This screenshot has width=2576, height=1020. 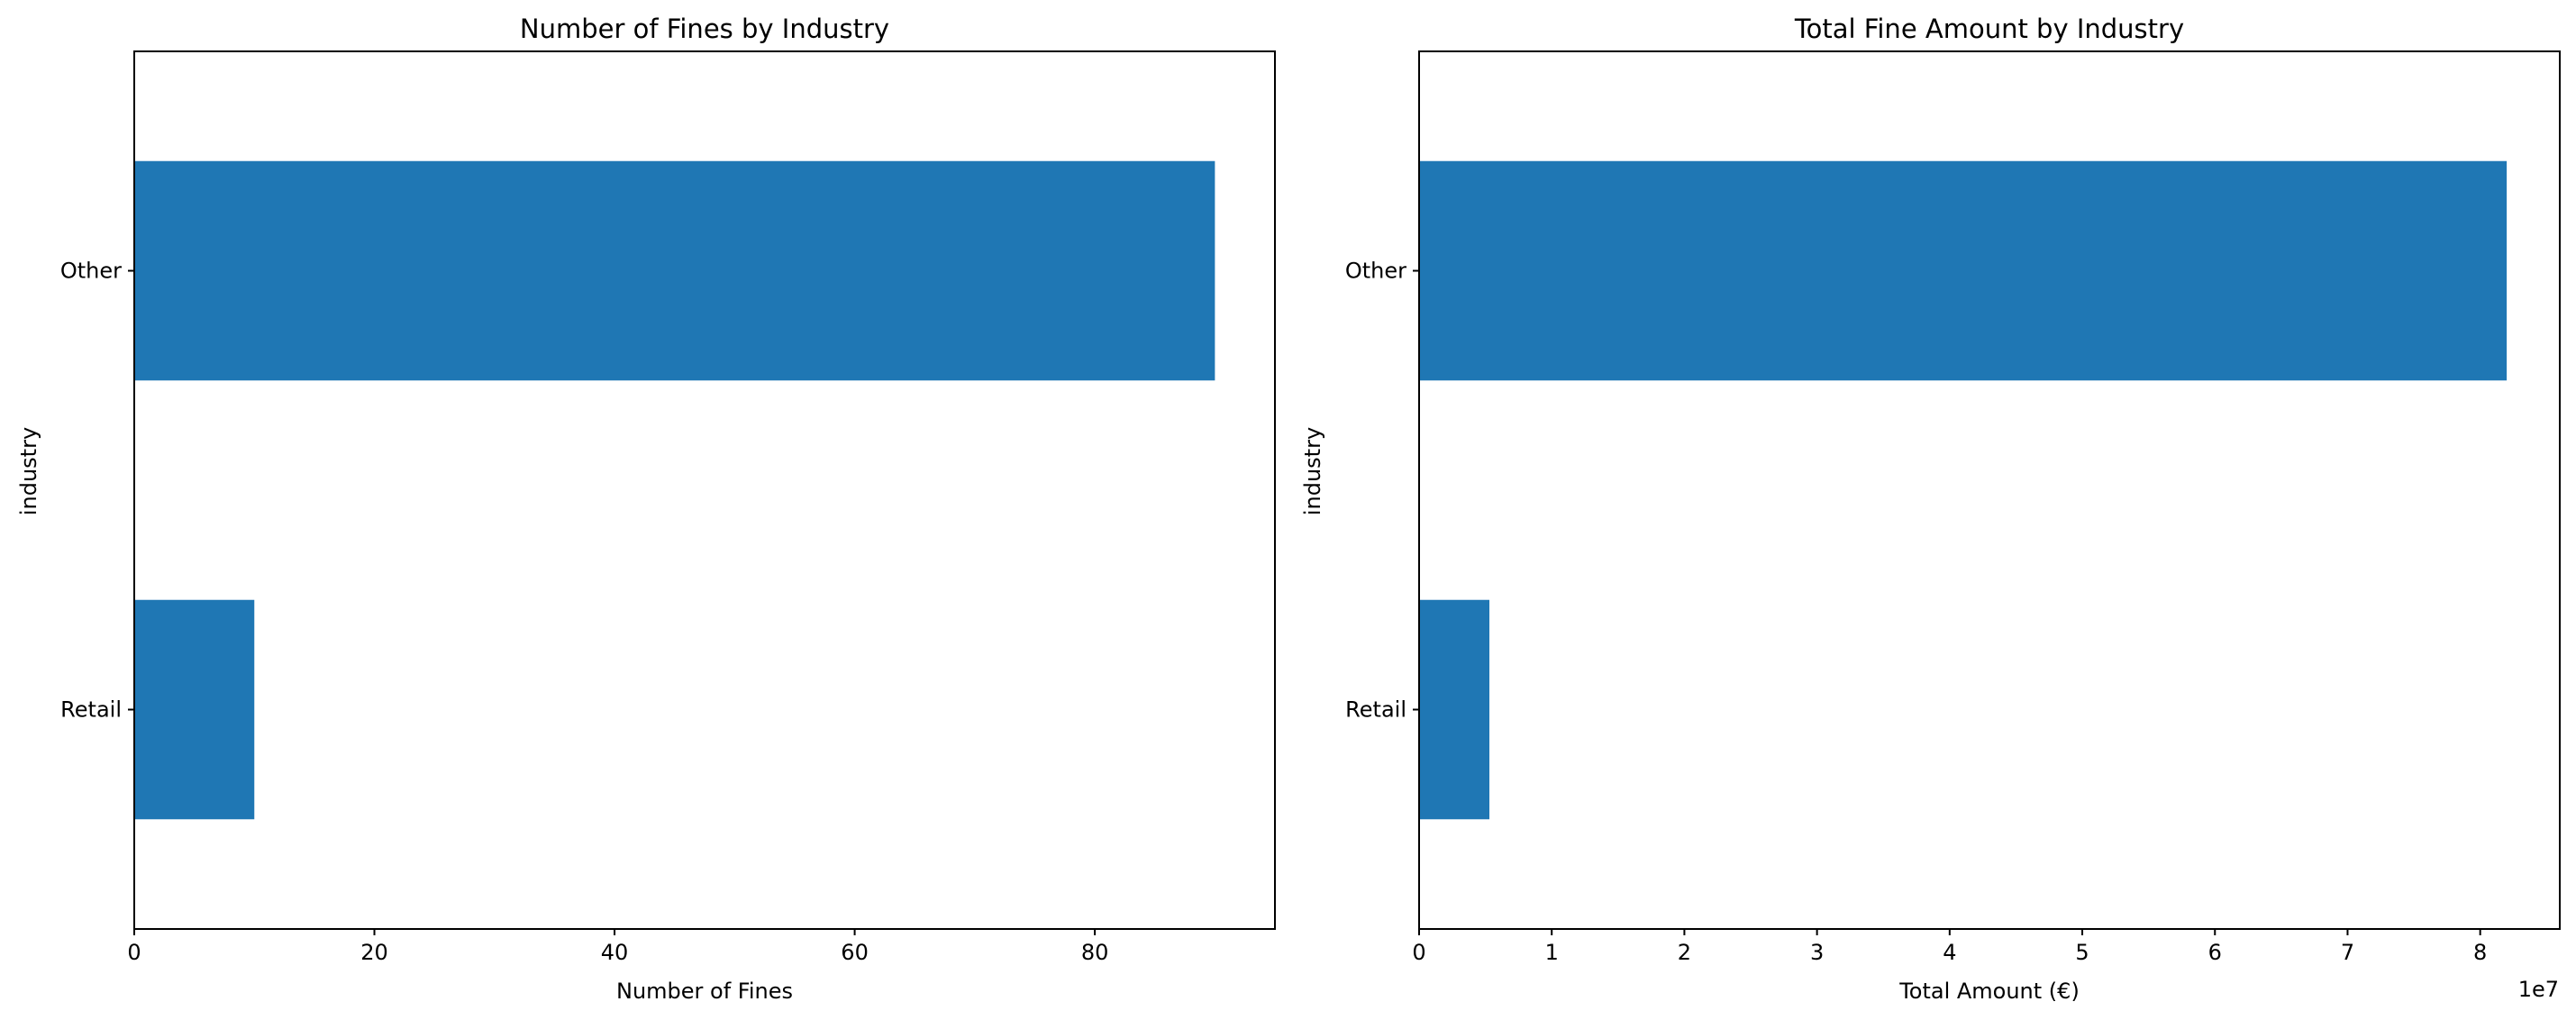 I want to click on x-tick-label: 7, so click(x=2347, y=953).